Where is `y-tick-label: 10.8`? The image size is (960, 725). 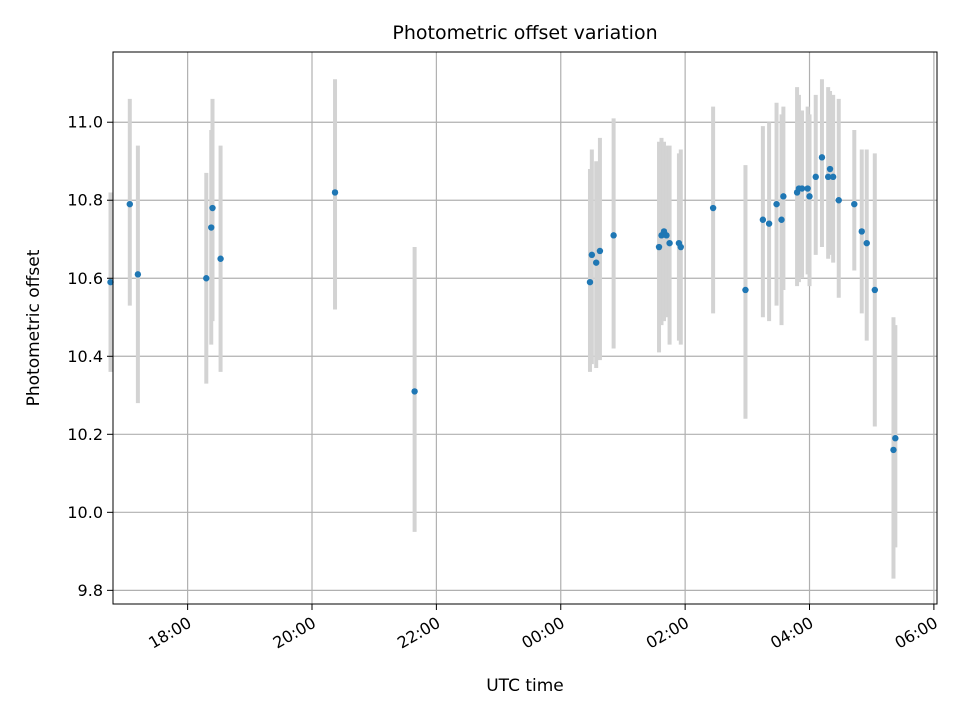
y-tick-label: 10.8 is located at coordinates (85, 200).